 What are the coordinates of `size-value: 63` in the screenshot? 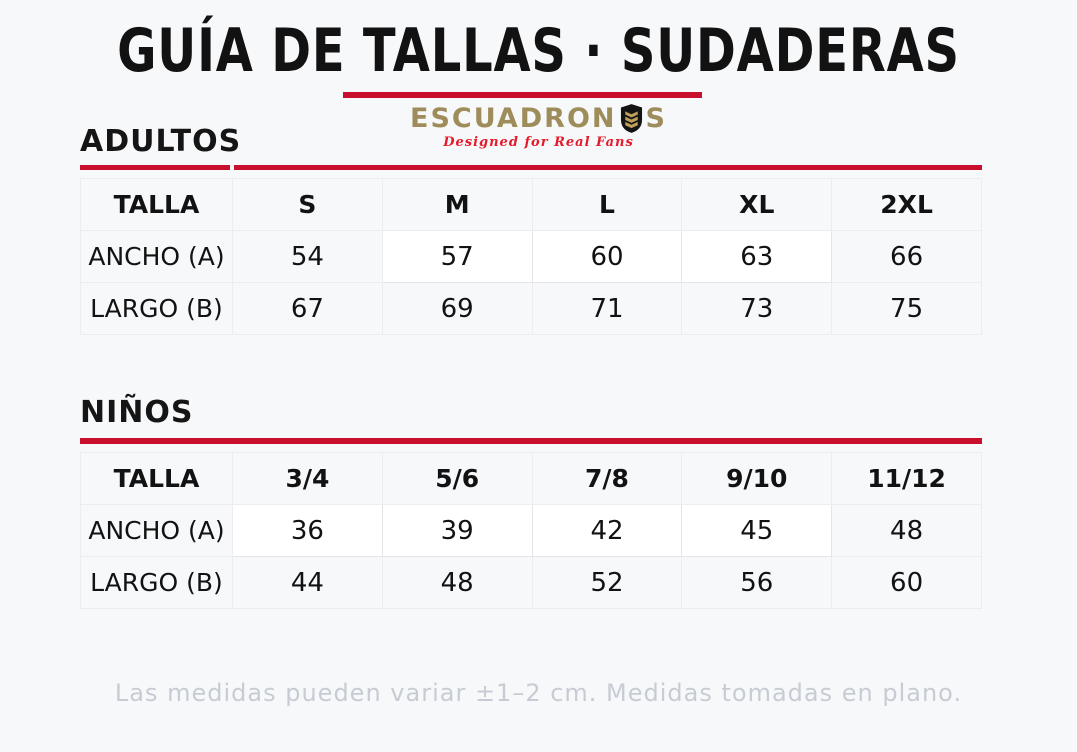 It's located at (757, 256).